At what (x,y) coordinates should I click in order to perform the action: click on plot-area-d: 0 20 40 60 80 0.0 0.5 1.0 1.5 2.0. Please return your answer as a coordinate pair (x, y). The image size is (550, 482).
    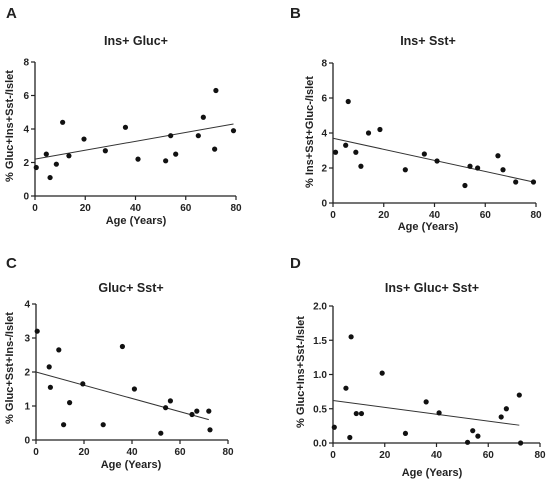
    Looking at the image, I should click on (429, 382).